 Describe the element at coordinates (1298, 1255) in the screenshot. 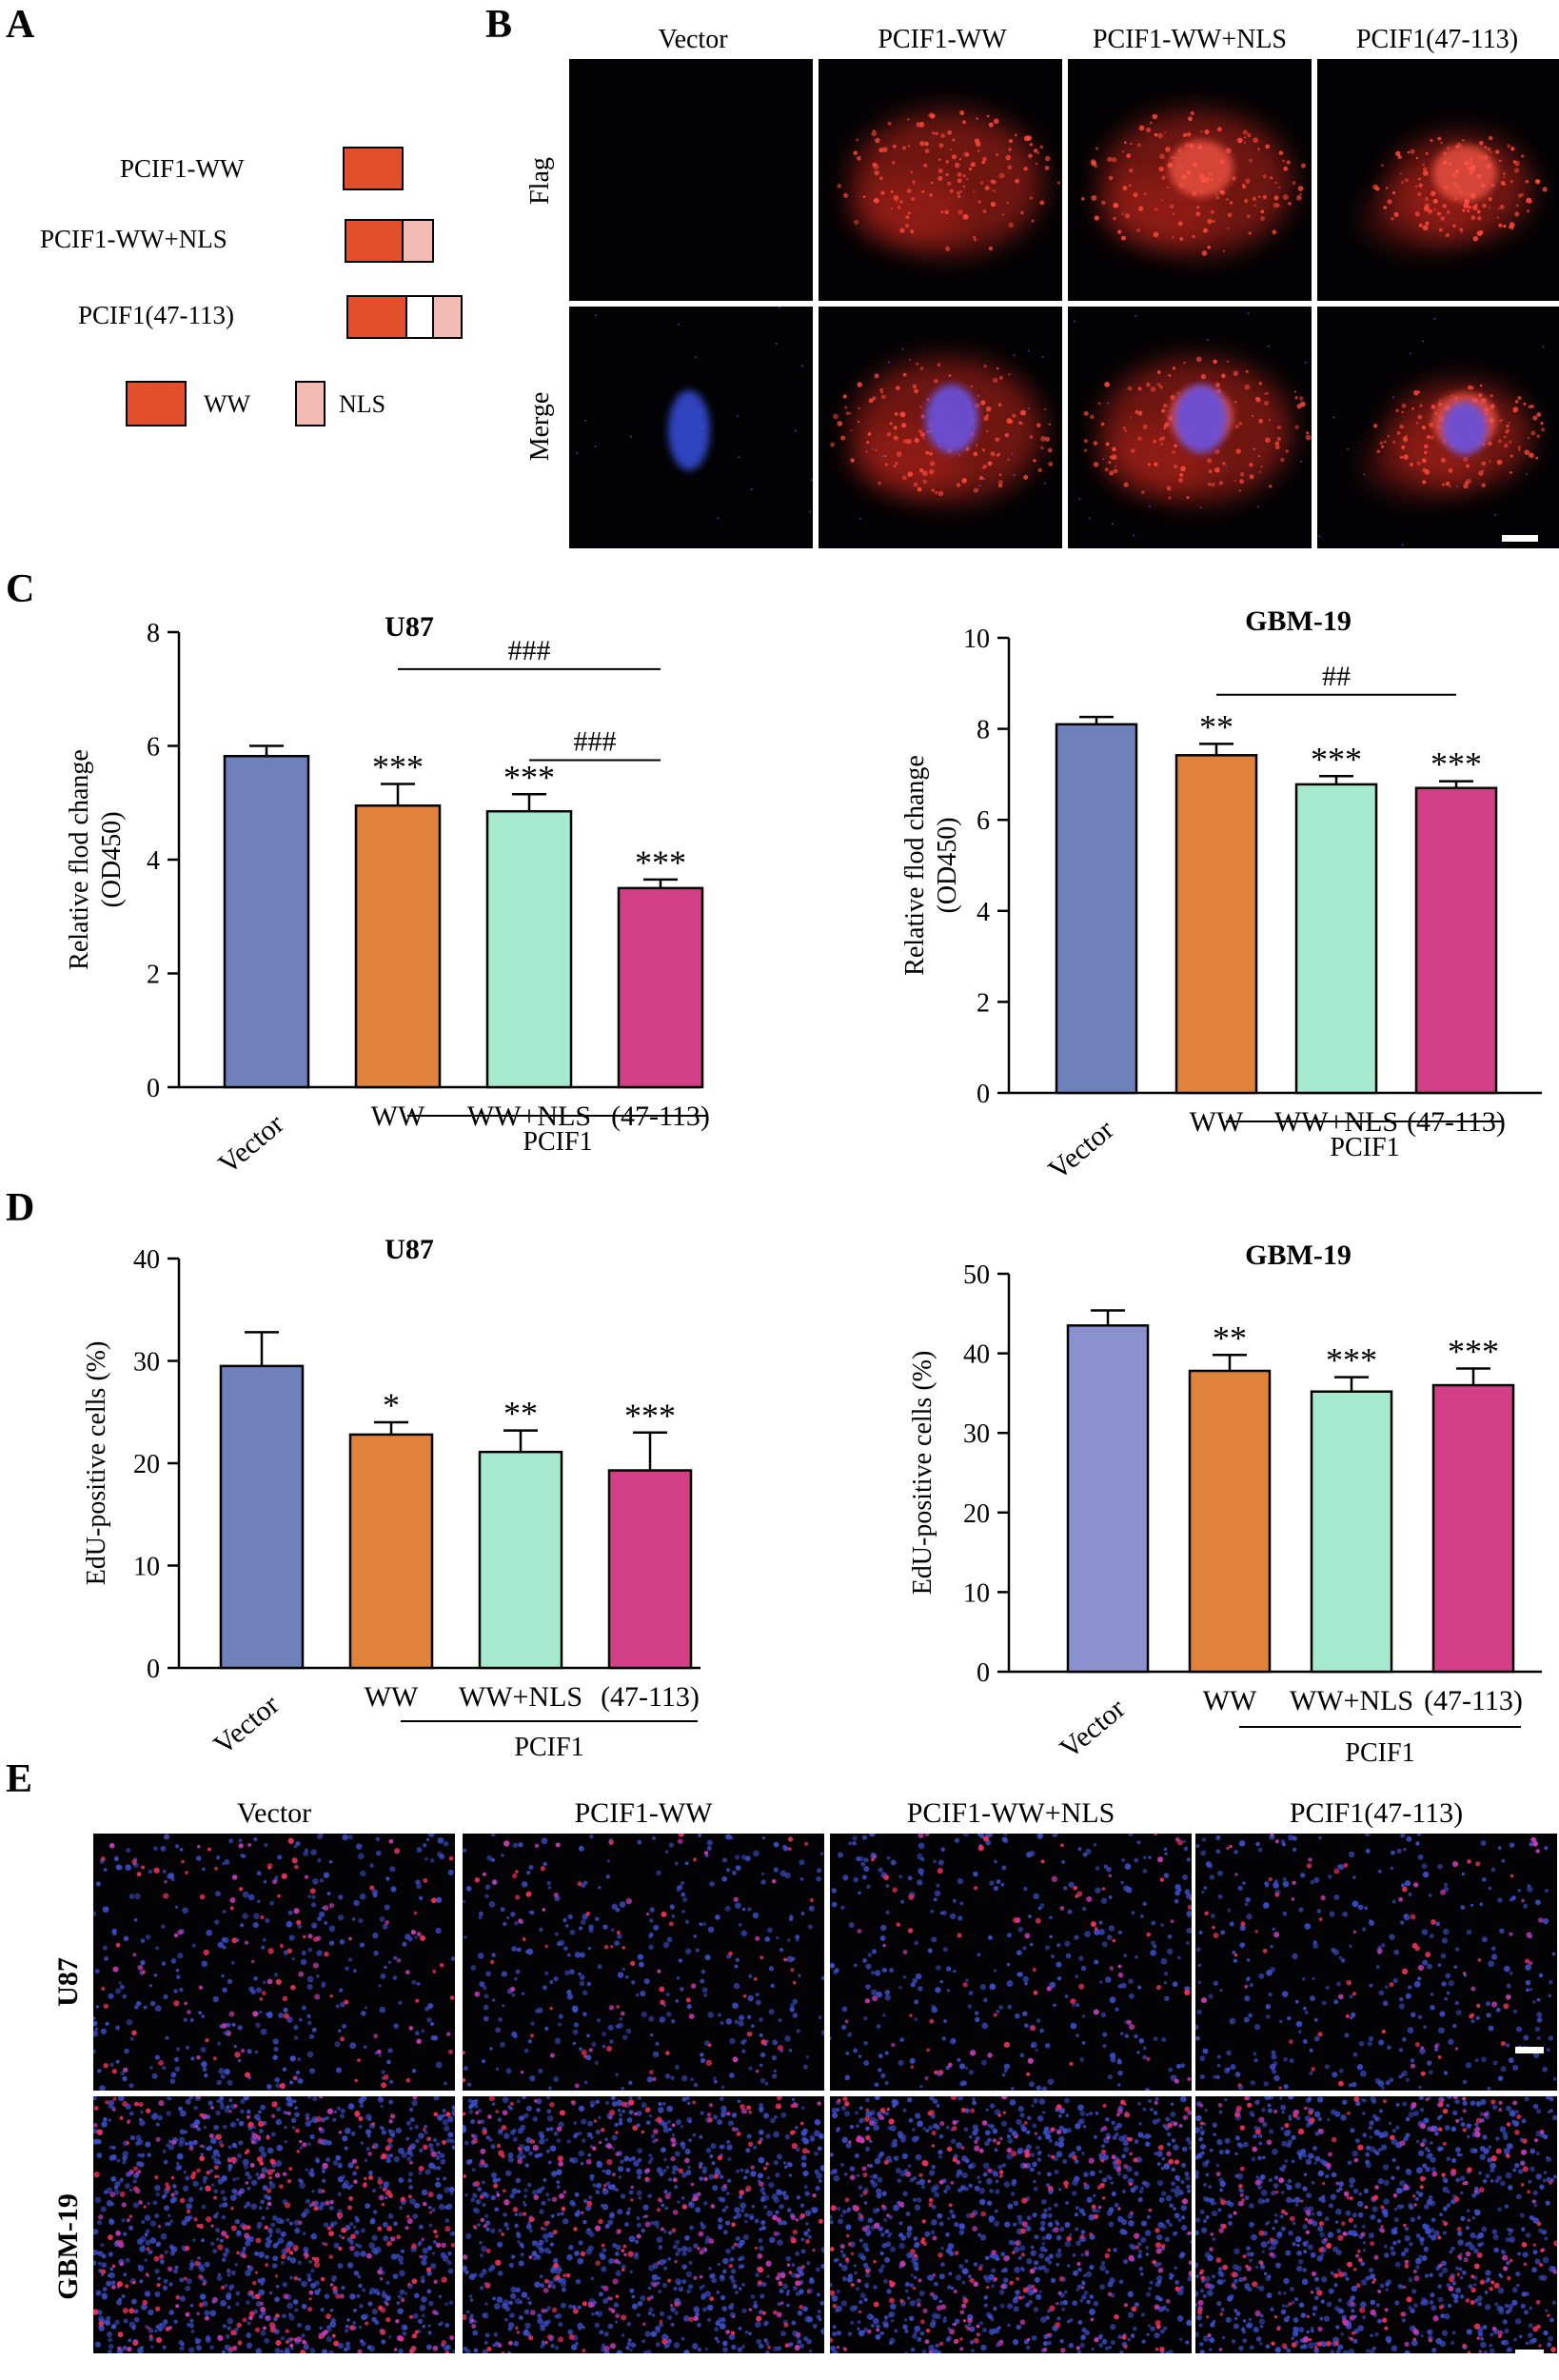

I see `chart-title: GBM-19` at that location.